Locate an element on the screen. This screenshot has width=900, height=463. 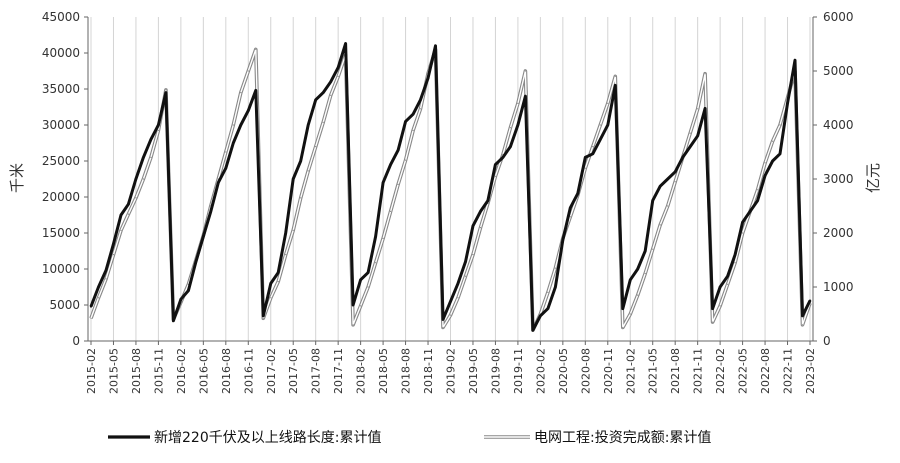
x-tick-label: 2018-05 is located at coordinates (383, 371).